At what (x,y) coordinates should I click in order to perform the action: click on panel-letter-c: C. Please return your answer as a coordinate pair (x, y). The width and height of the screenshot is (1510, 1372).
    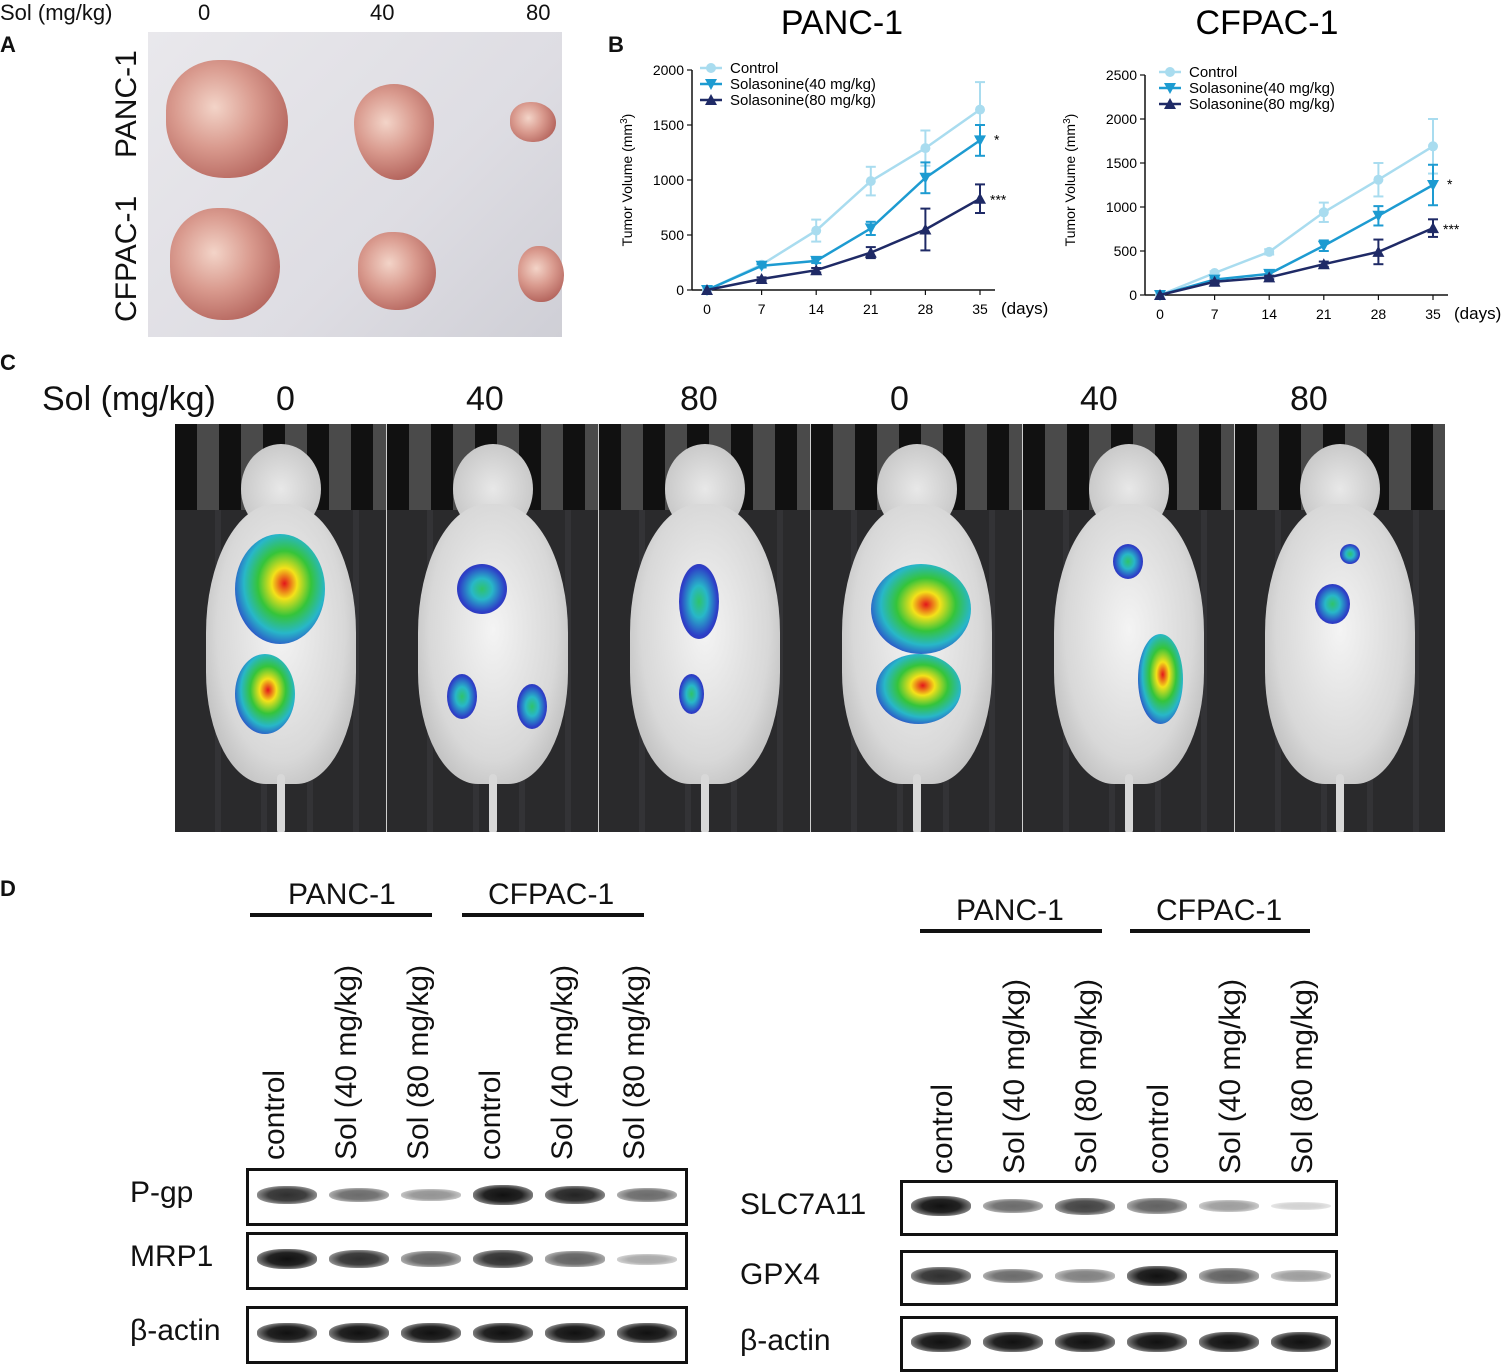
    Looking at the image, I should click on (8, 362).